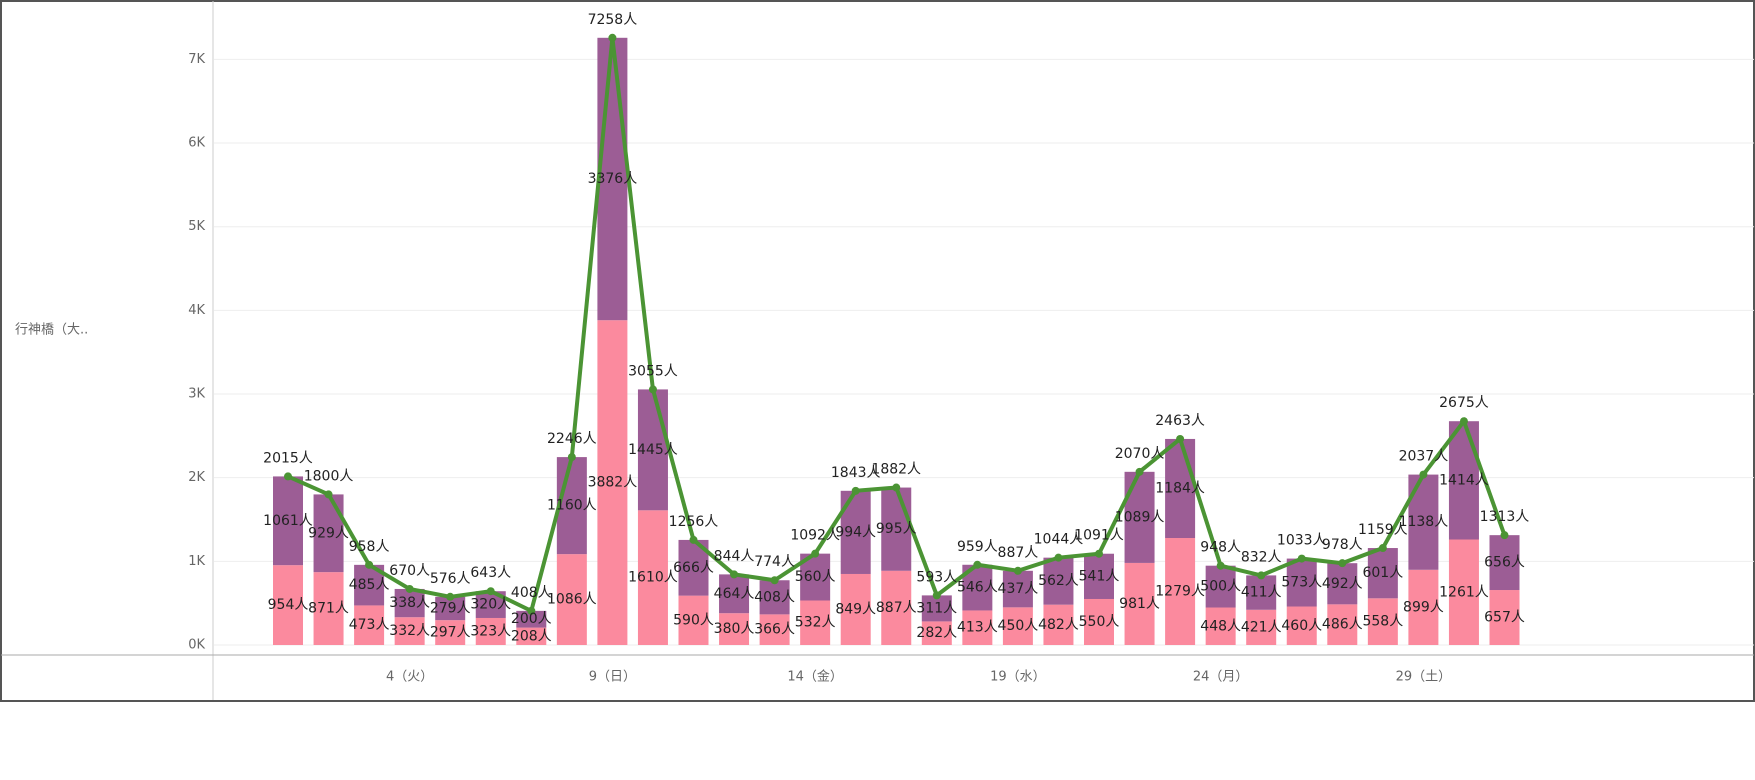 This screenshot has height=780, width=1755. Describe the element at coordinates (734, 556) in the screenshot. I see `total-label: 844人` at that location.